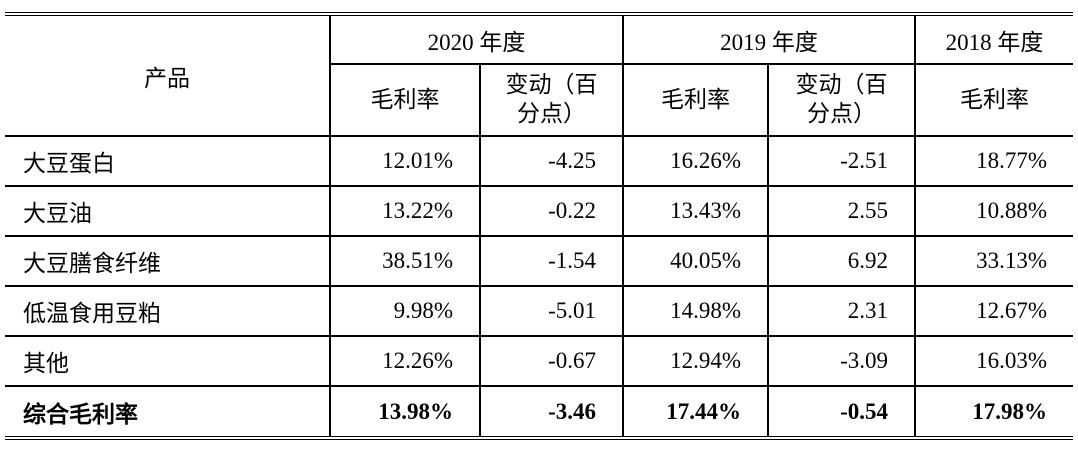  I want to click on value-cell-2020-margin: 13.98%, so click(404, 412).